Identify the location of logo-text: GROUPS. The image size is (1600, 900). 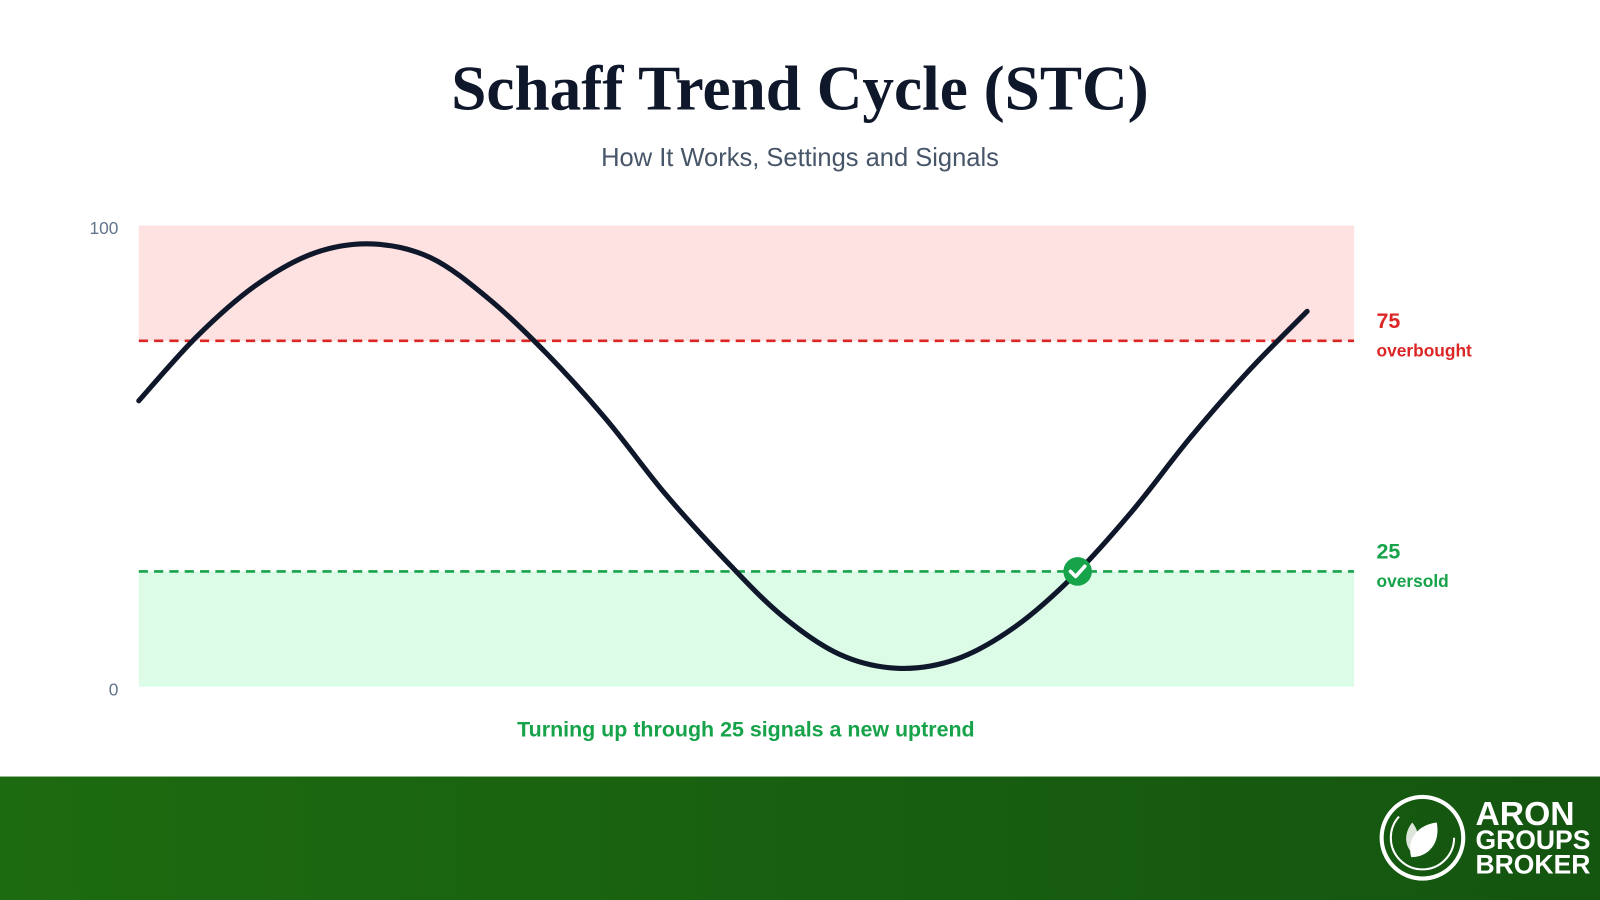
(1533, 840).